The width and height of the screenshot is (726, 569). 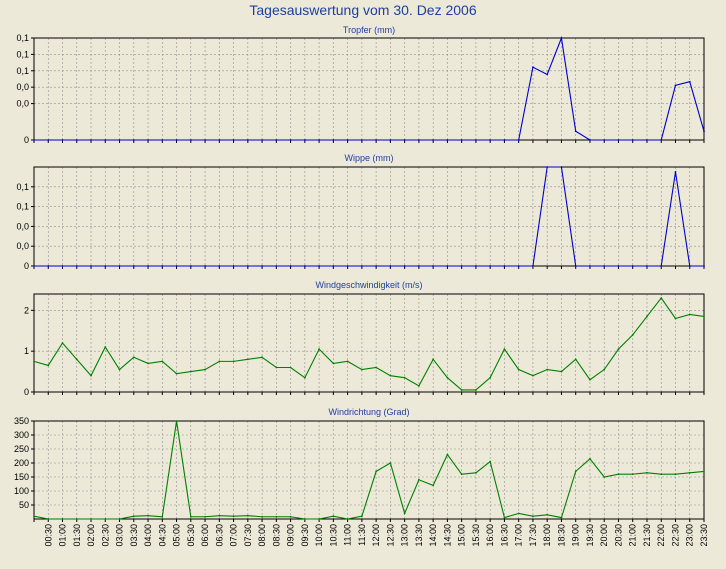 What do you see at coordinates (177, 535) in the screenshot?
I see `x-tick-label: 05:00` at bounding box center [177, 535].